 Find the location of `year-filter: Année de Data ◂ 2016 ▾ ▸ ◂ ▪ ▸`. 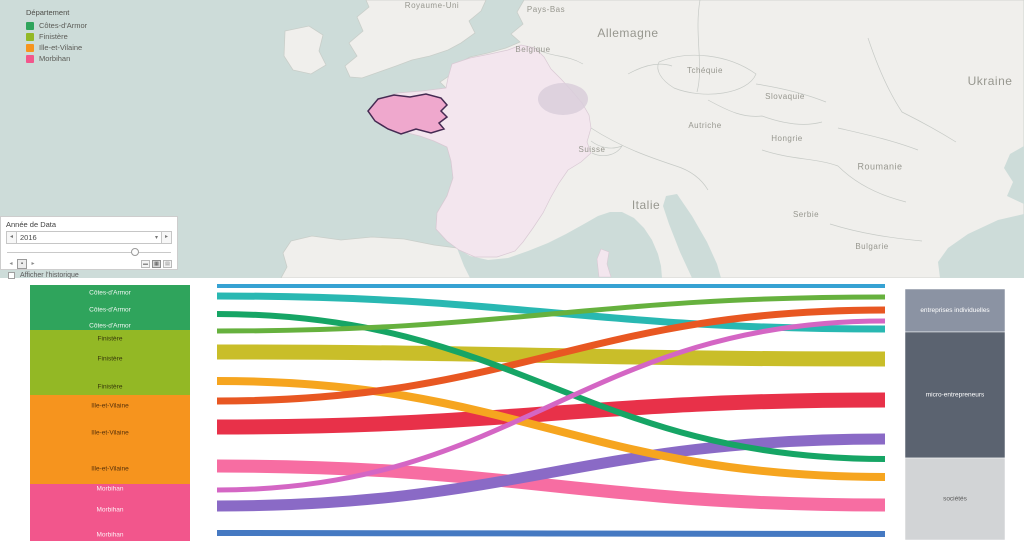

year-filter: Année de Data ◂ 2016 ▾ ▸ ◂ ▪ ▸ is located at coordinates (89, 247).